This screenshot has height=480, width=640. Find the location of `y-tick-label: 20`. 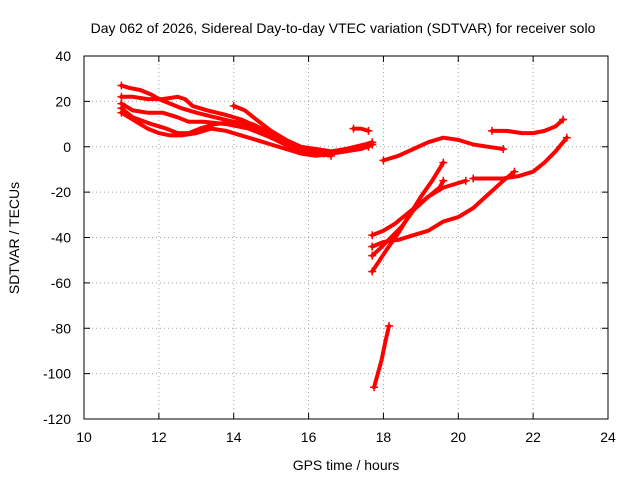

y-tick-label: 20 is located at coordinates (63, 101).